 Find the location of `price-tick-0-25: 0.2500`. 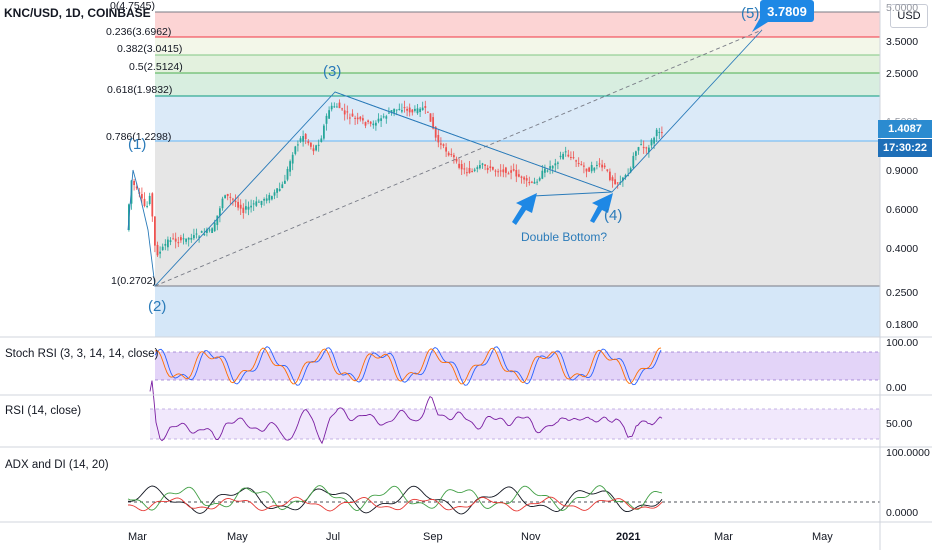

price-tick-0-25: 0.2500 is located at coordinates (902, 293).